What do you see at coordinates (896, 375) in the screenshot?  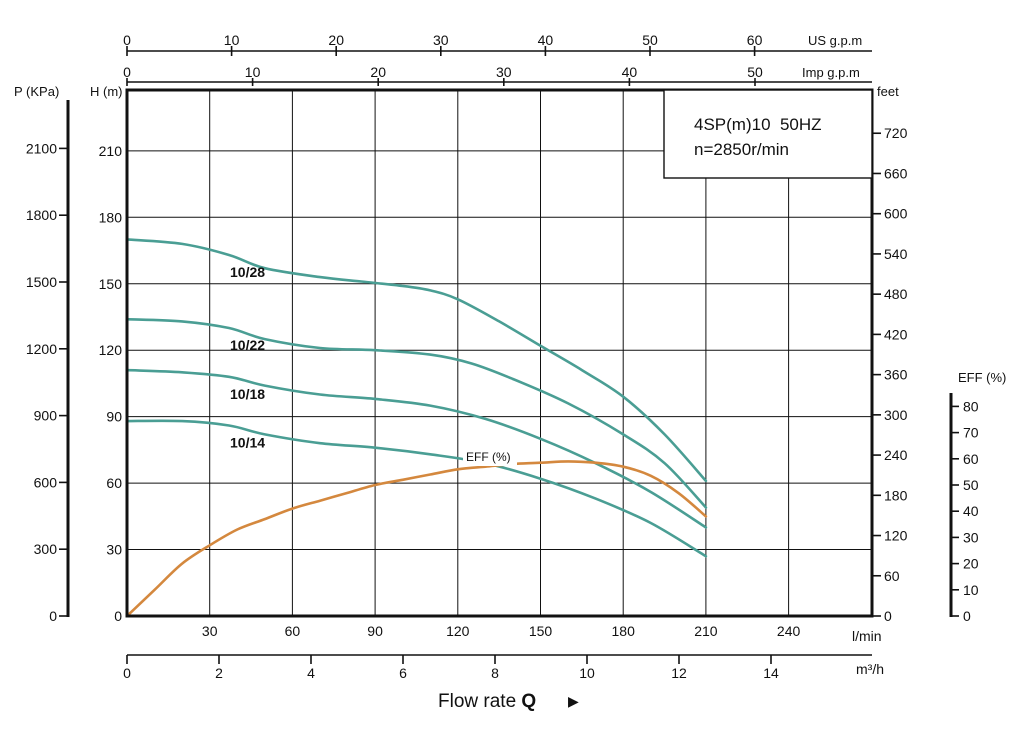 I see `feet-tick-label: 360` at bounding box center [896, 375].